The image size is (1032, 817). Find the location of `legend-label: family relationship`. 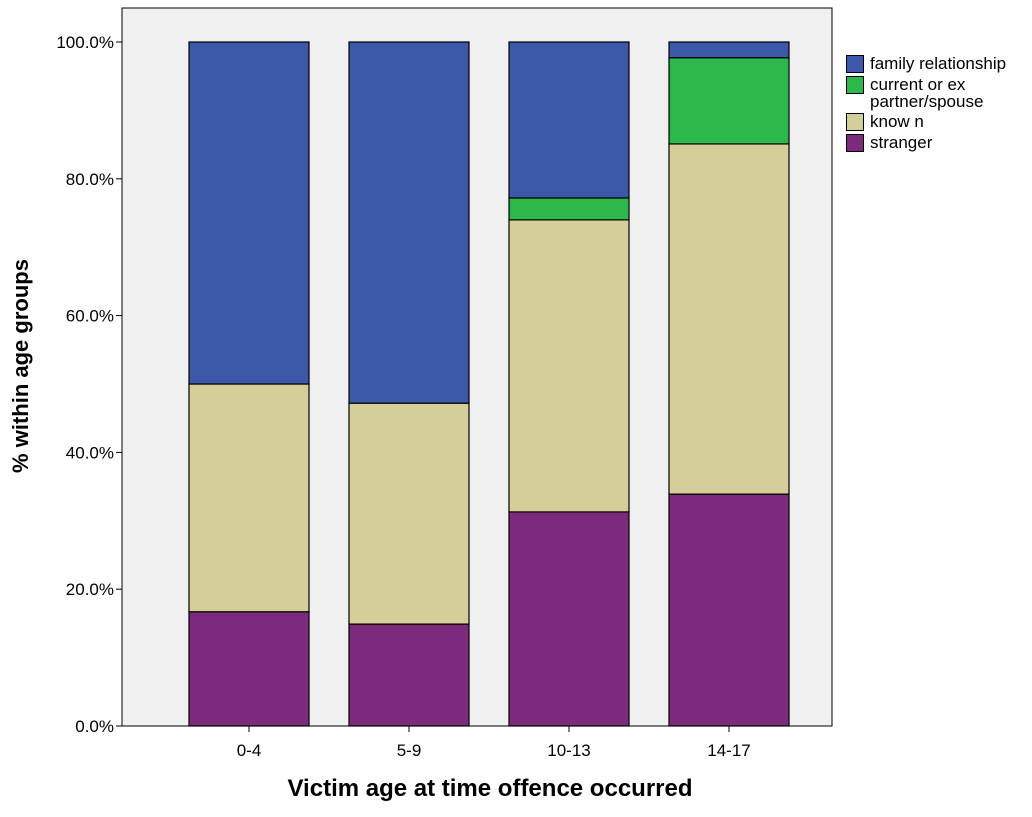

legend-label: family relationship is located at coordinates (938, 63).